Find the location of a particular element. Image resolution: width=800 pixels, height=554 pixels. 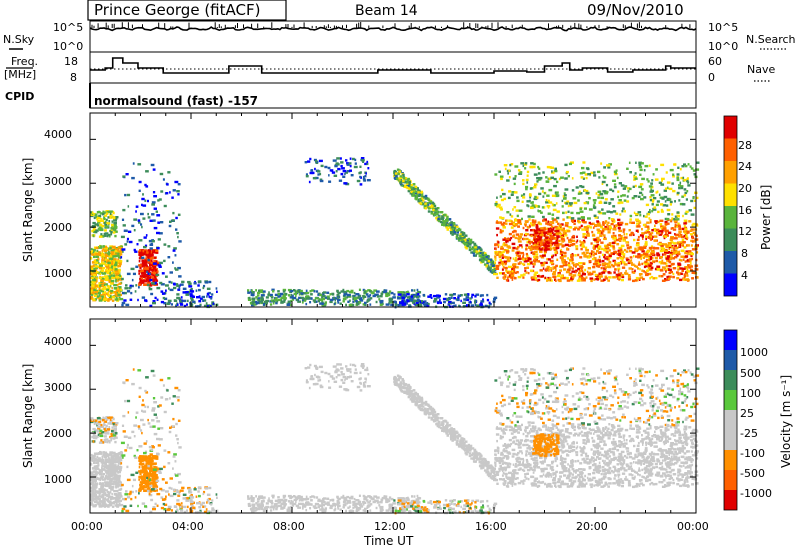

noise-tick-right-top: 10^5 is located at coordinates (723, 27).